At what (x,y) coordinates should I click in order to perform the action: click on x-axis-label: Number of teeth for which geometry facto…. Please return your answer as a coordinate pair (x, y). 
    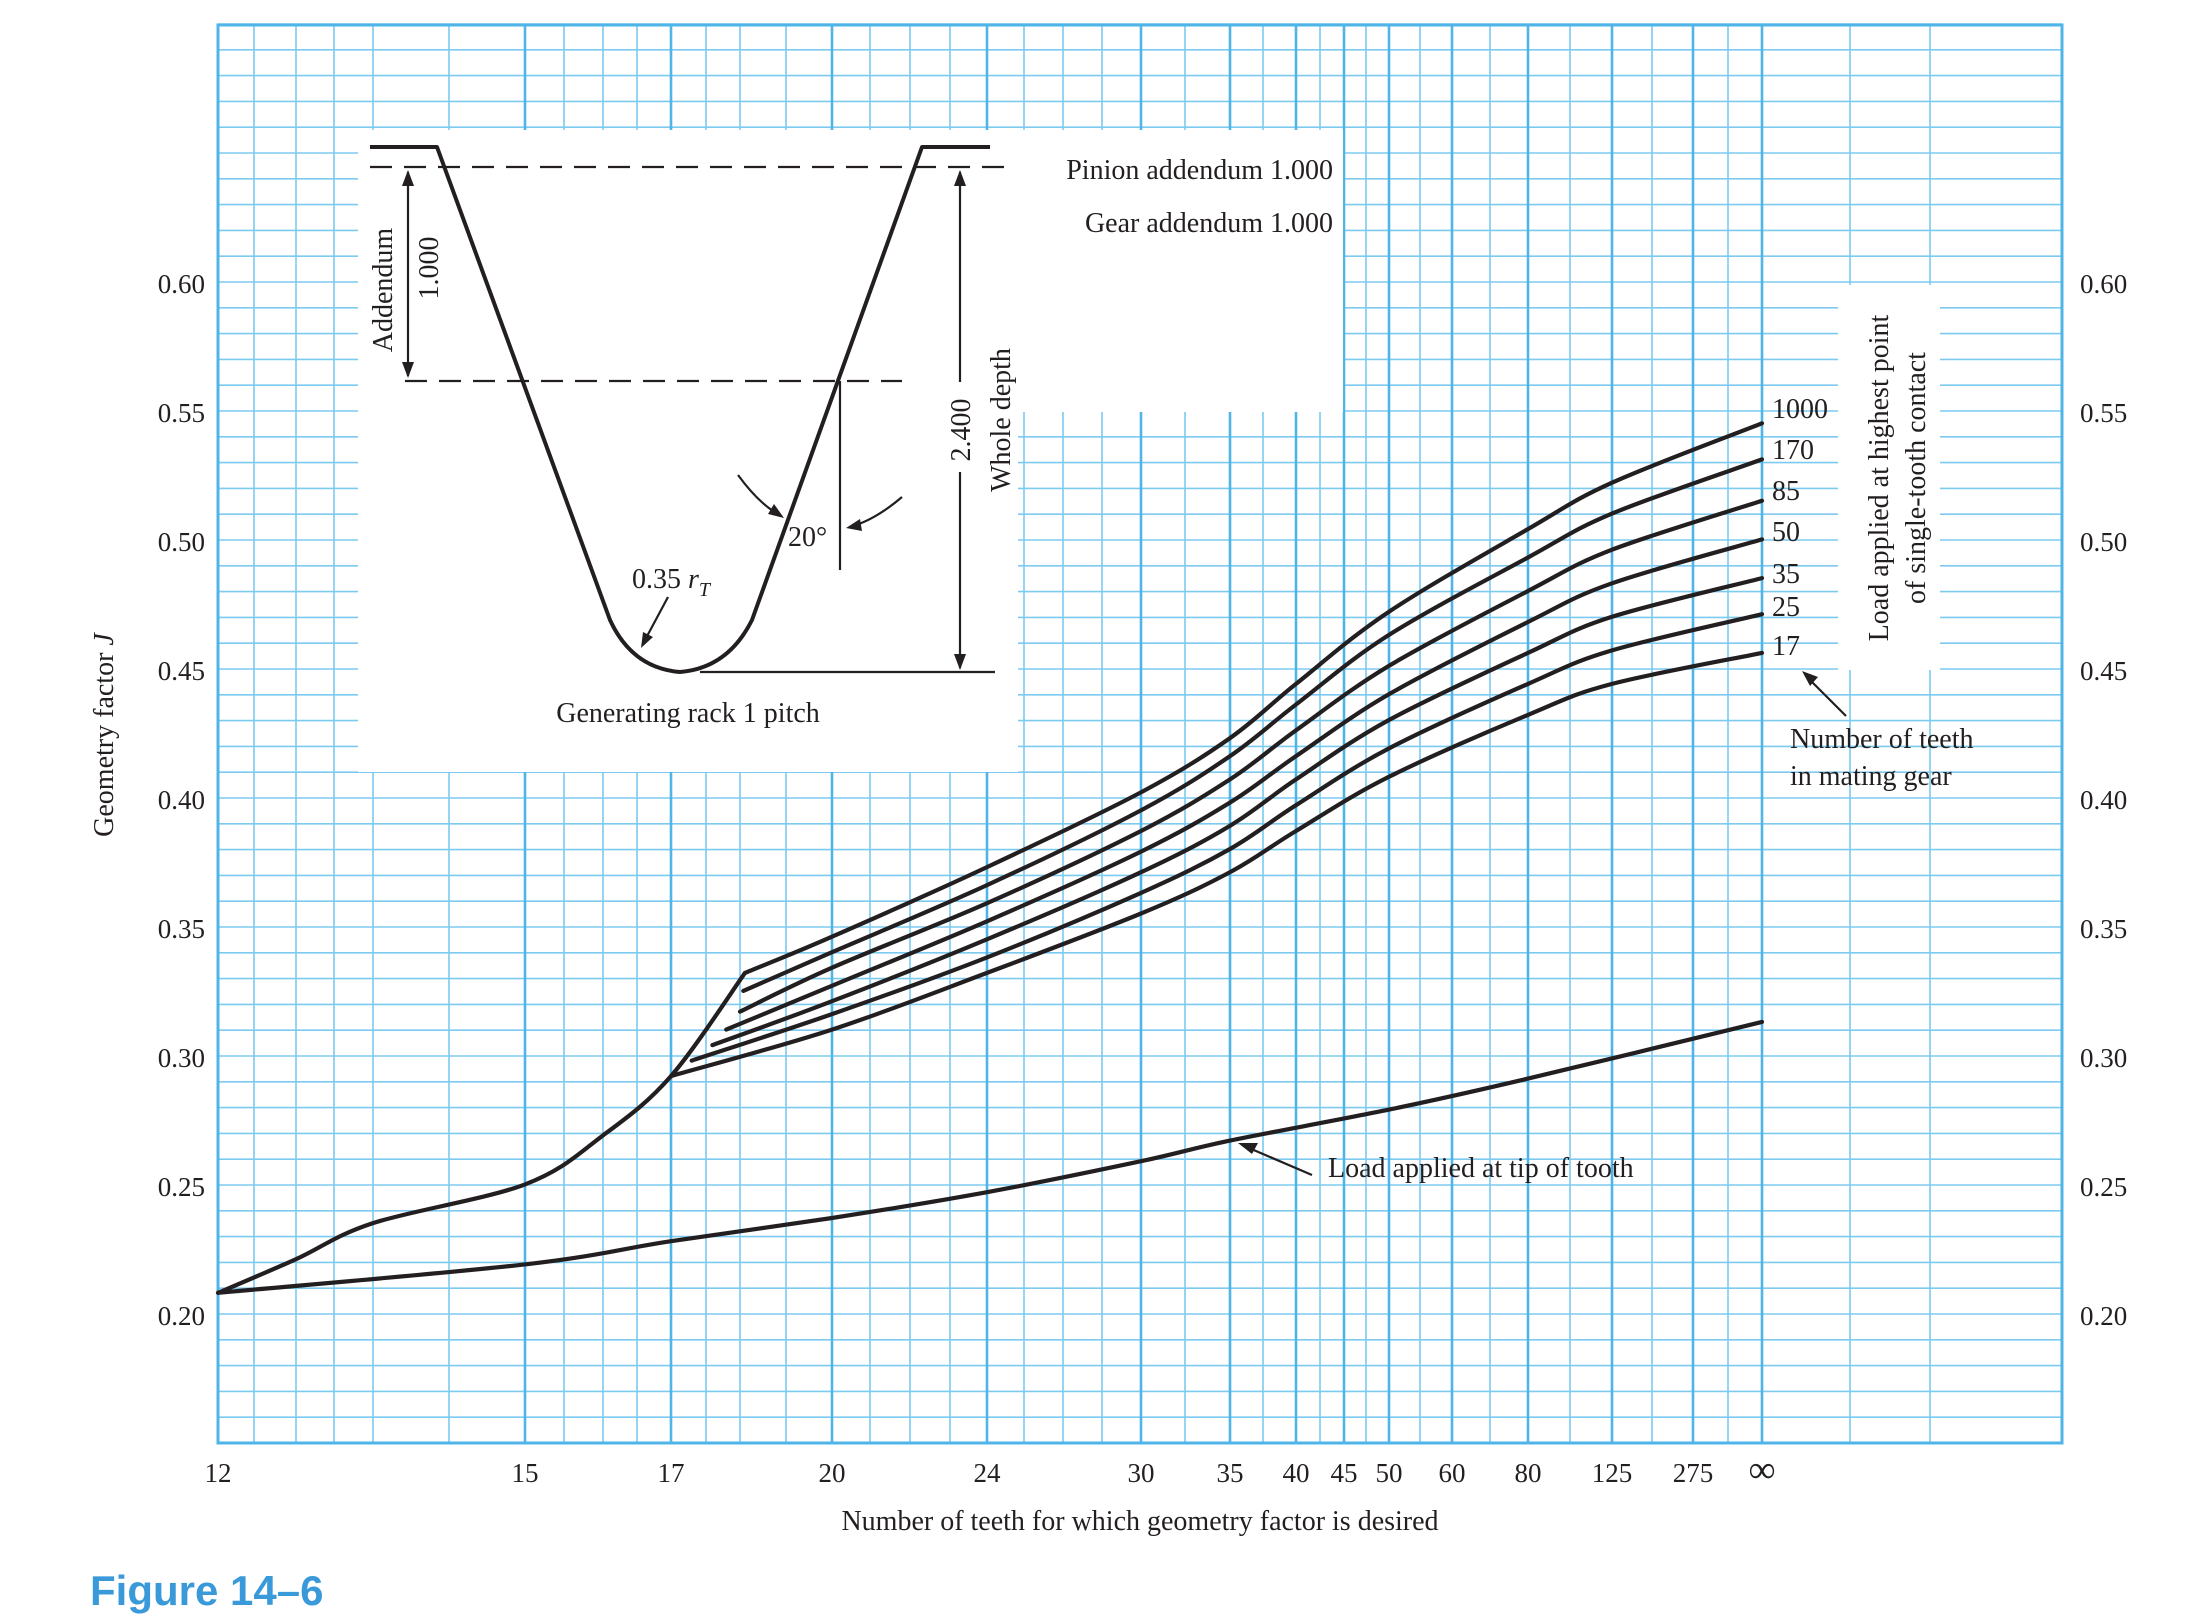
    Looking at the image, I should click on (1139, 1521).